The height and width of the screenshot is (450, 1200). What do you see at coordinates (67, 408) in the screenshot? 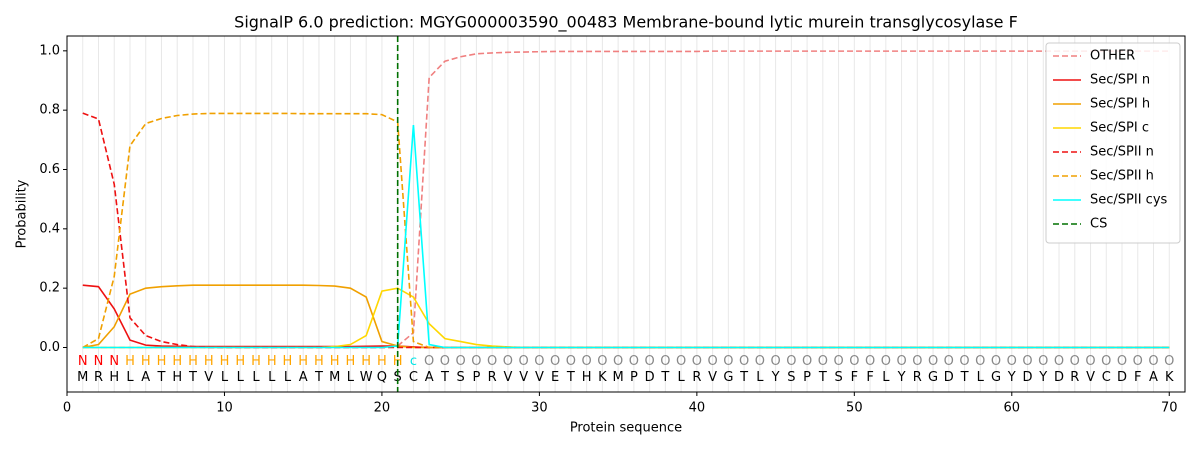
I see `x-tick-label: 0` at bounding box center [67, 408].